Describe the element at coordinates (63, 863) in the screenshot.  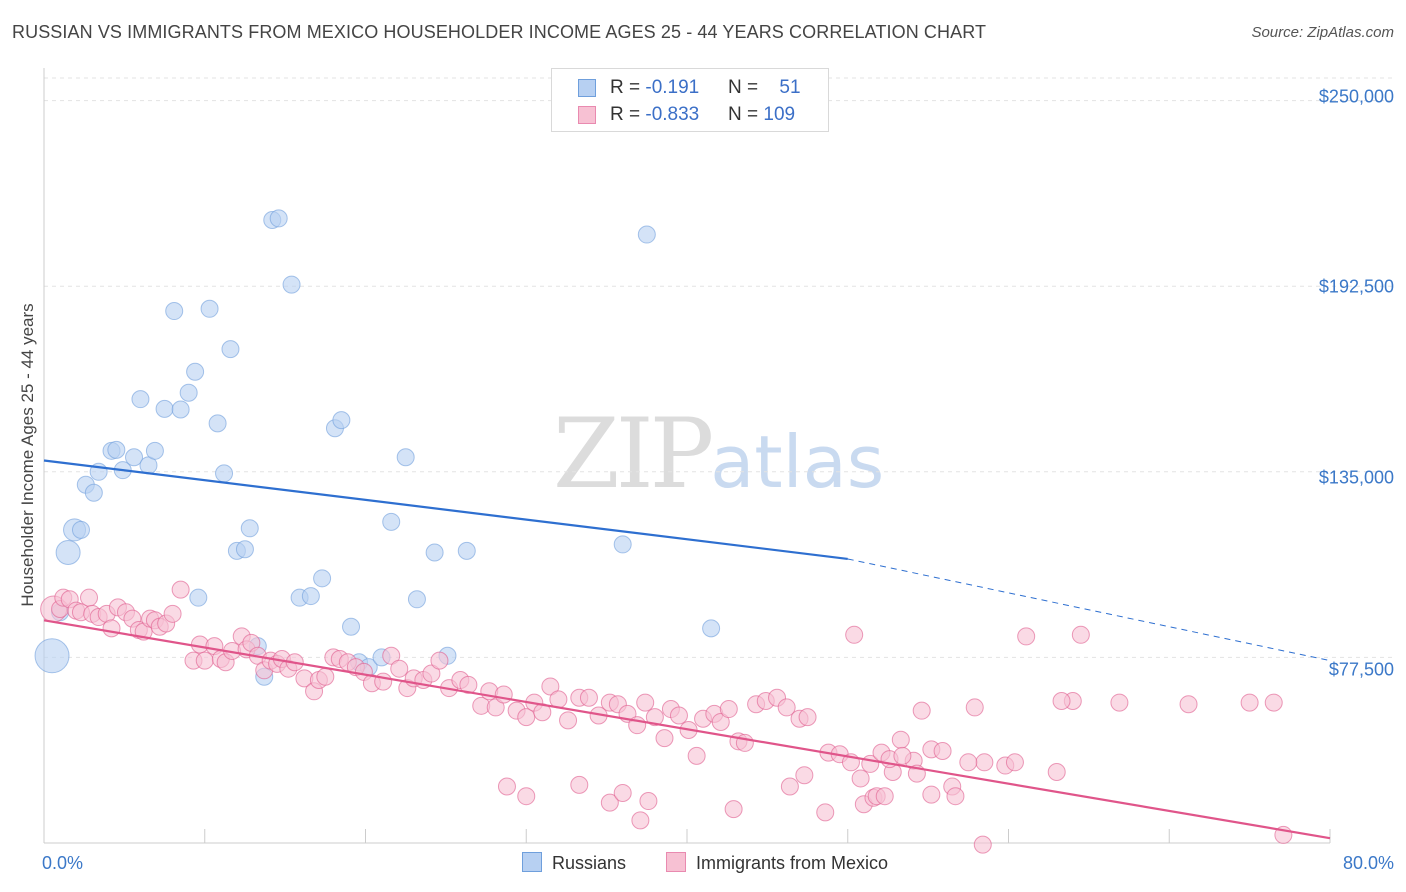
I see `x-tick-label: 0.0%` at that location.